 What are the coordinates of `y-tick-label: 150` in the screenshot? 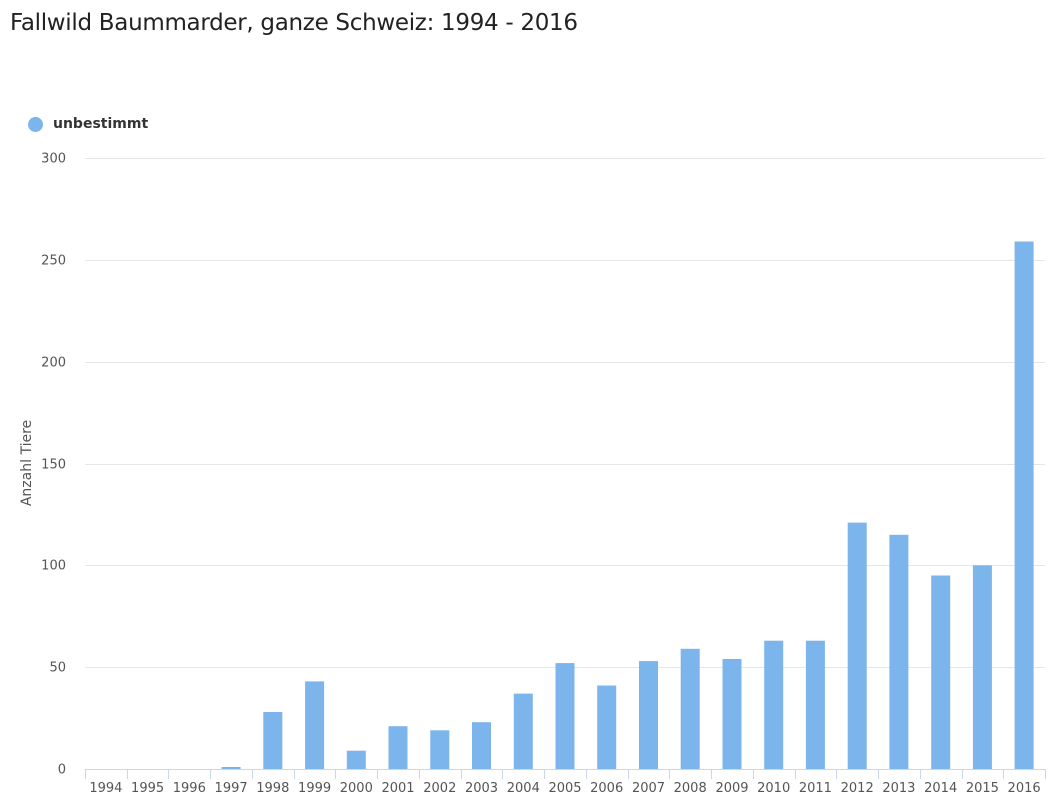 It's located at (53, 465).